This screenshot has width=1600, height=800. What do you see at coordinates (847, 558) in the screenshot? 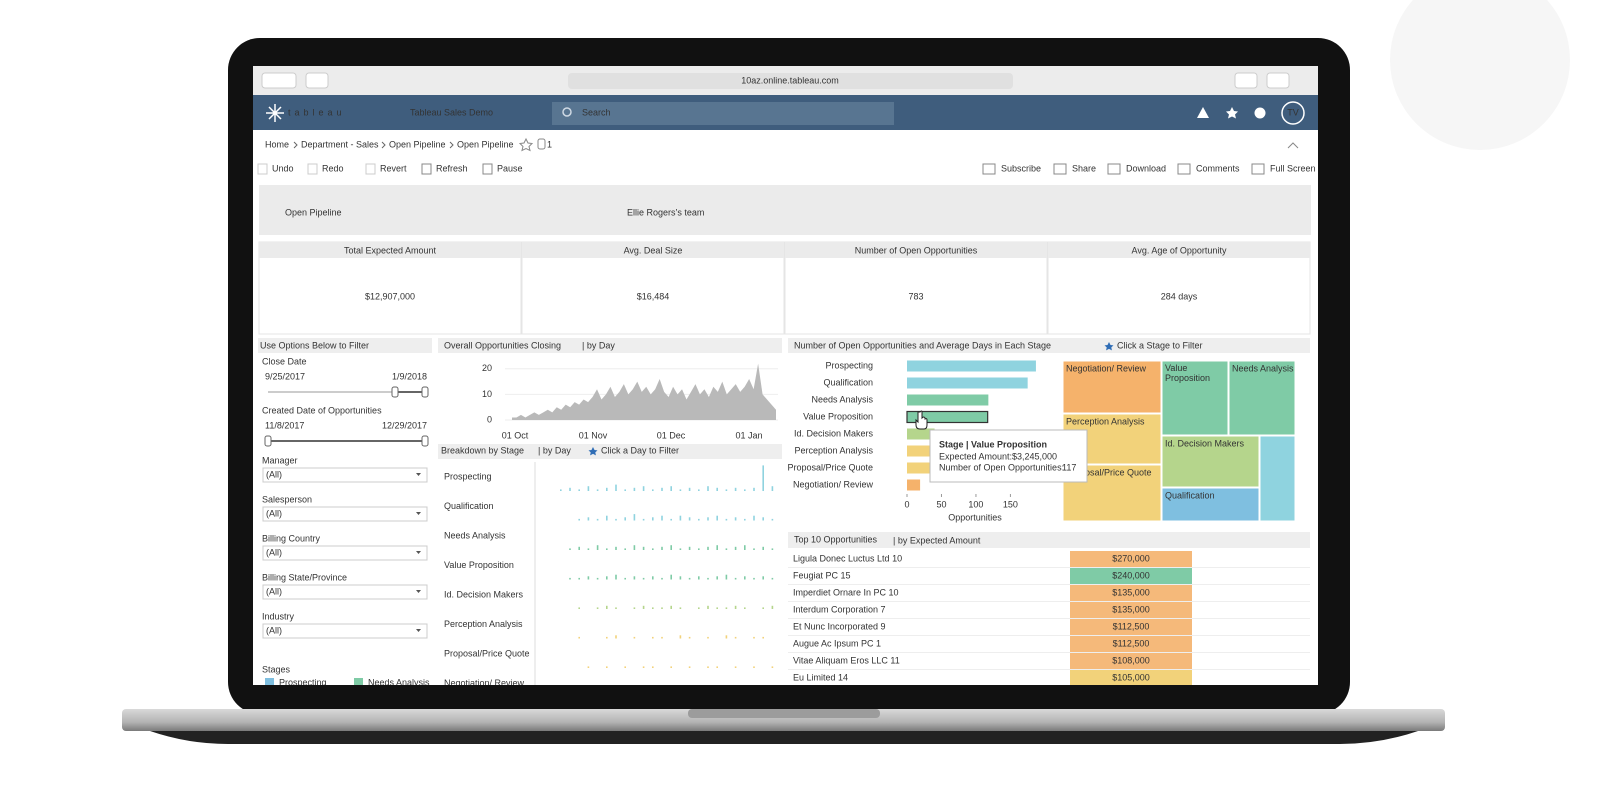
I see `row-name: Ligula Donec Luctus Ltd 10` at bounding box center [847, 558].